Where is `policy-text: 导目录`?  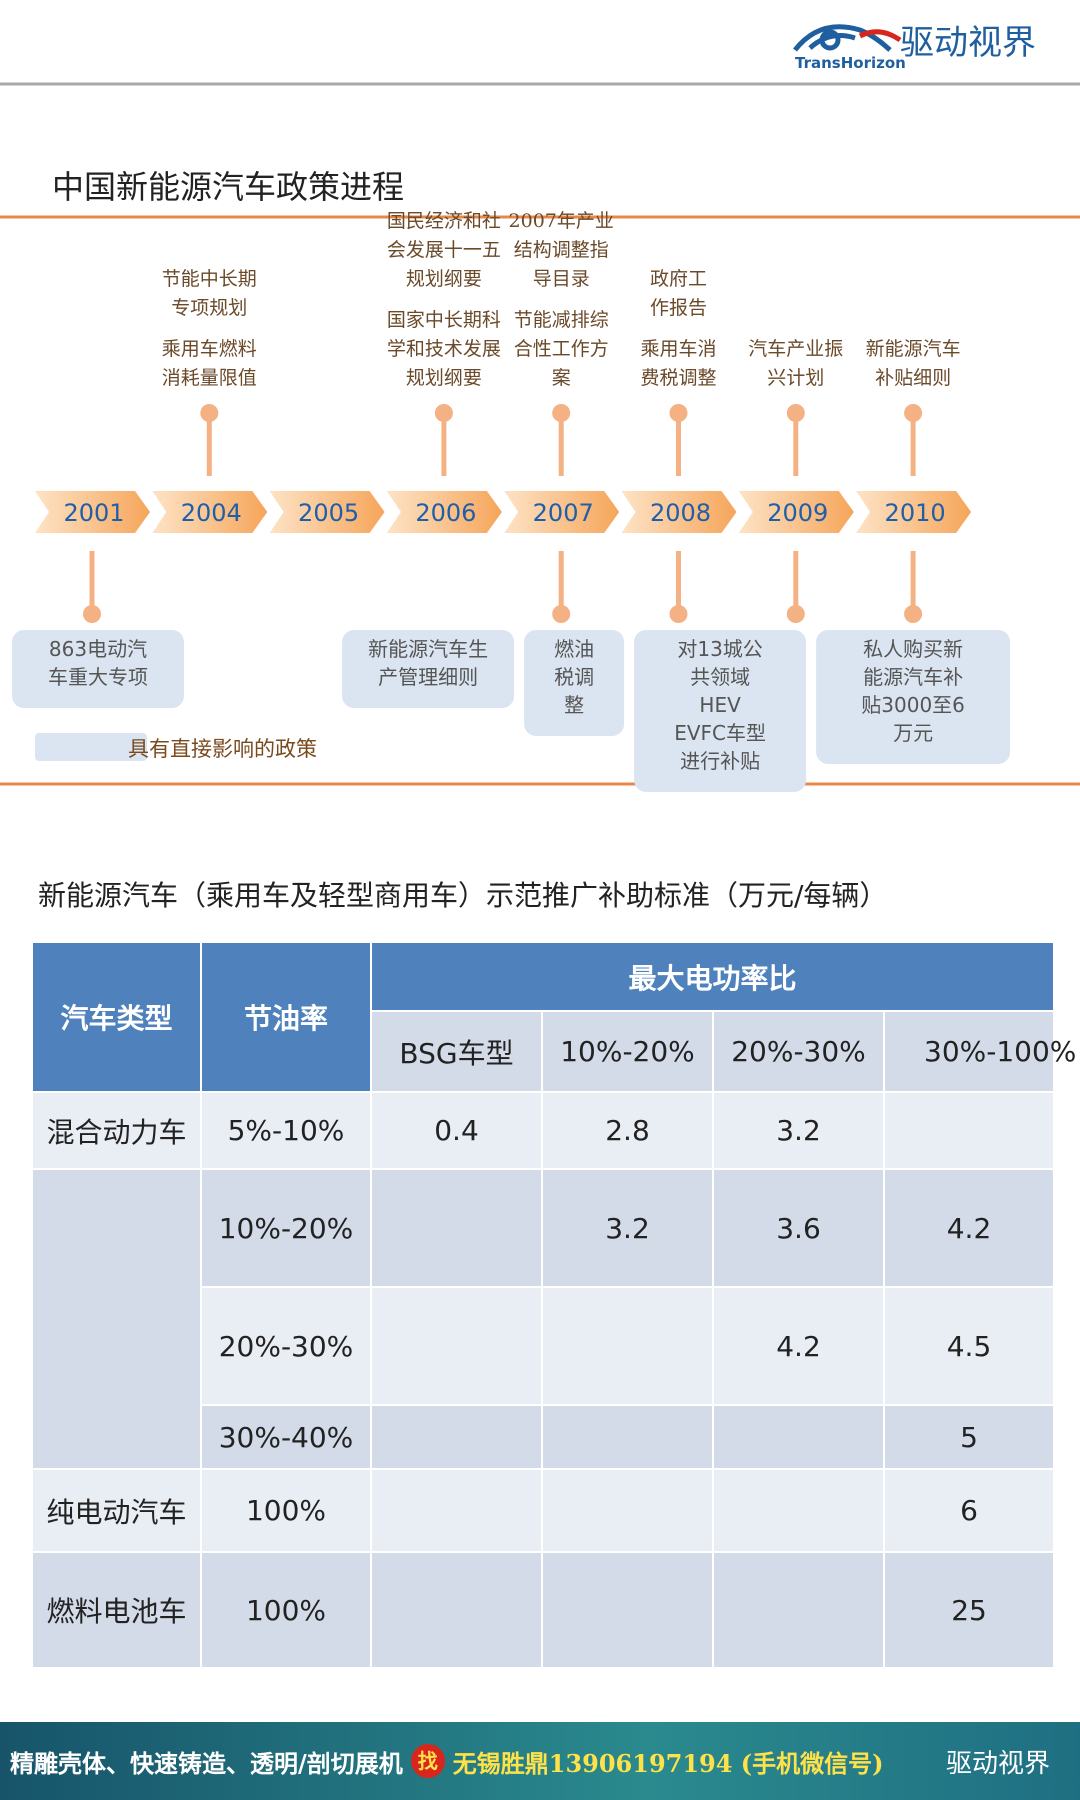 policy-text: 导目录 is located at coordinates (561, 279).